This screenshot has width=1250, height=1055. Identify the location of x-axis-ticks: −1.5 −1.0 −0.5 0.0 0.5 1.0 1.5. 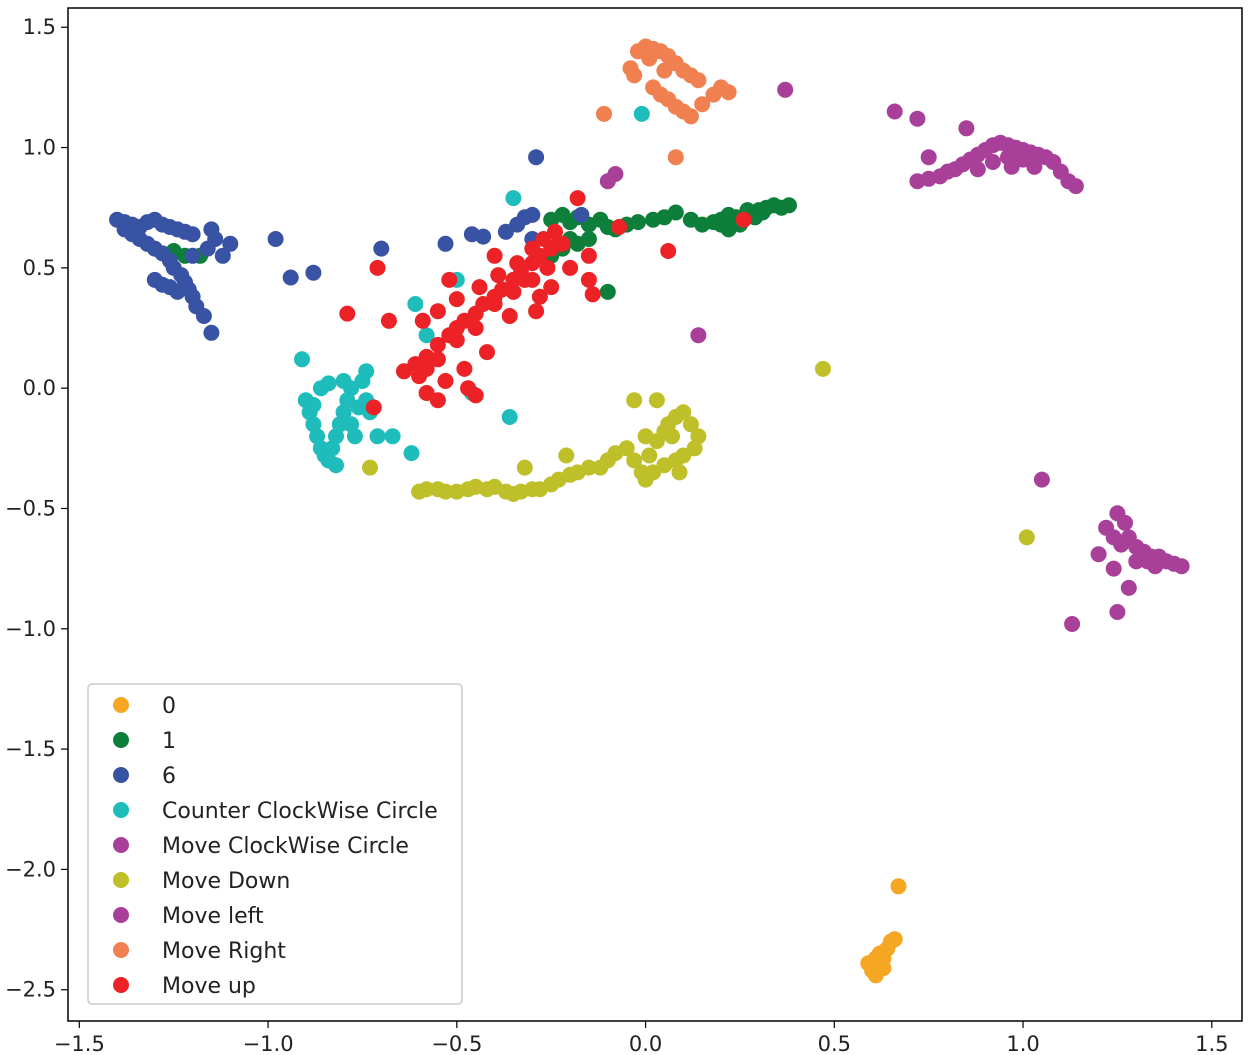
(641, 1038).